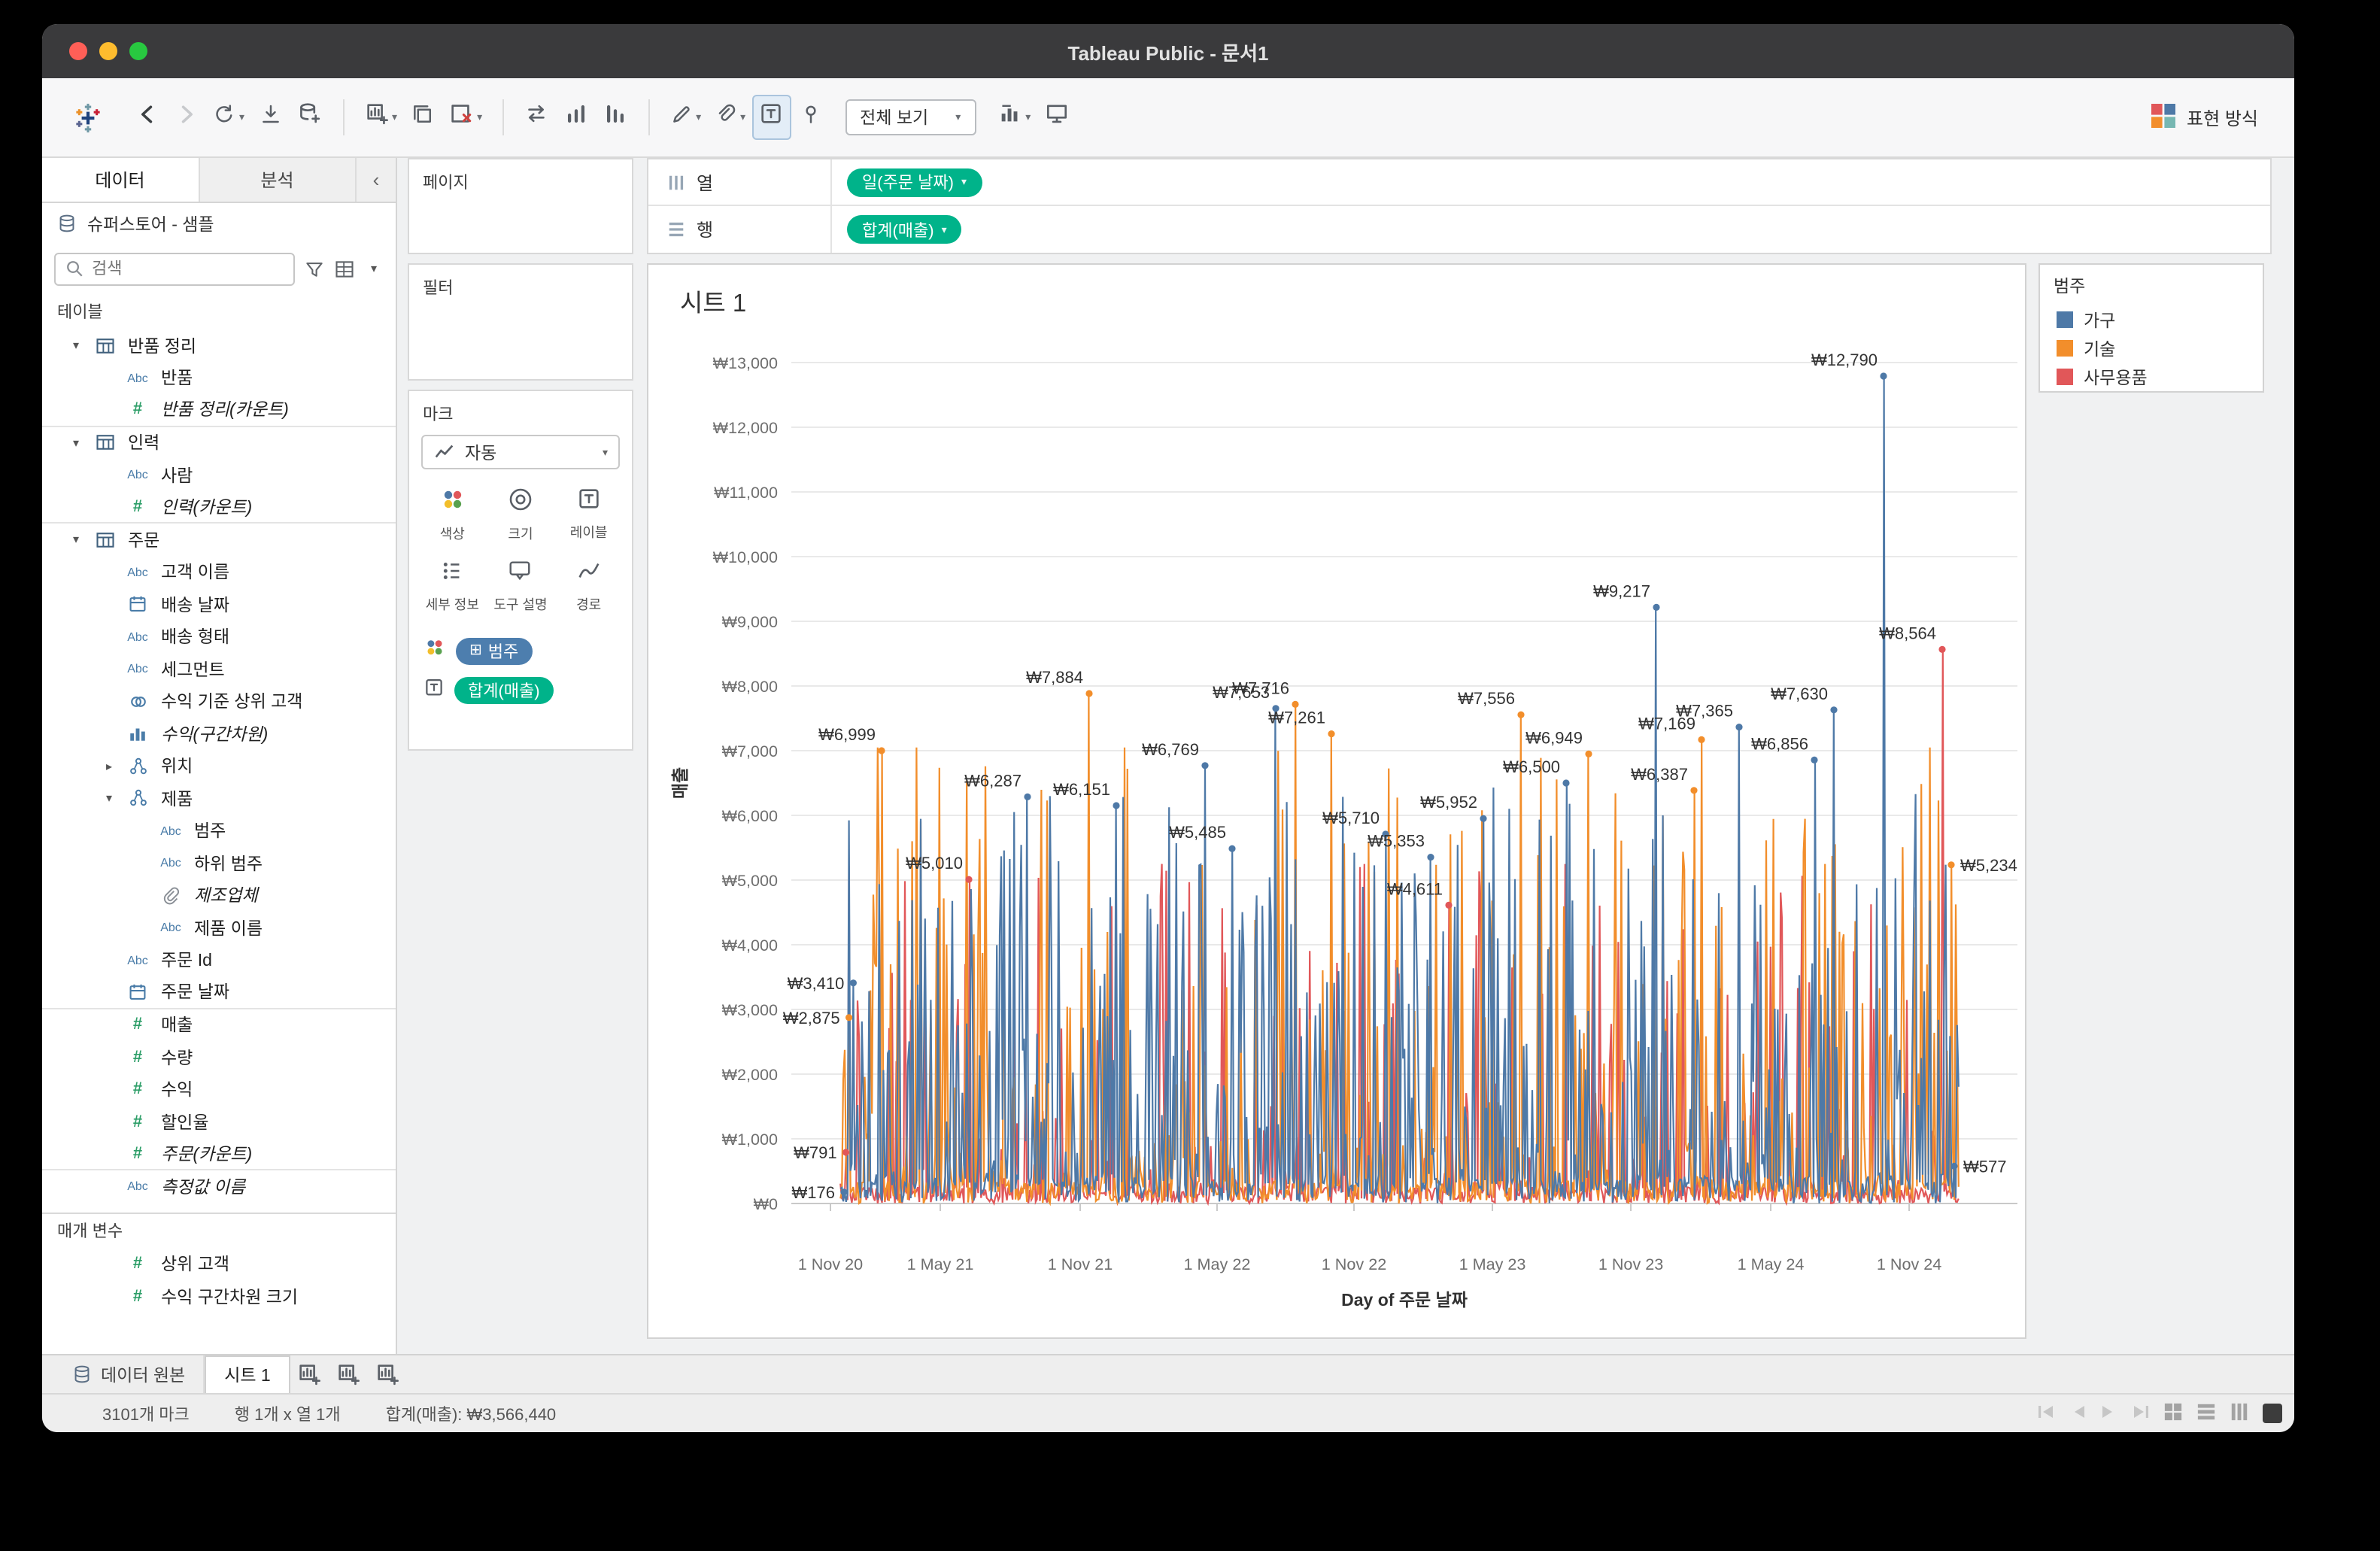 This screenshot has width=2380, height=1551. What do you see at coordinates (2151, 320) in the screenshot?
I see `legend-item: 가구` at bounding box center [2151, 320].